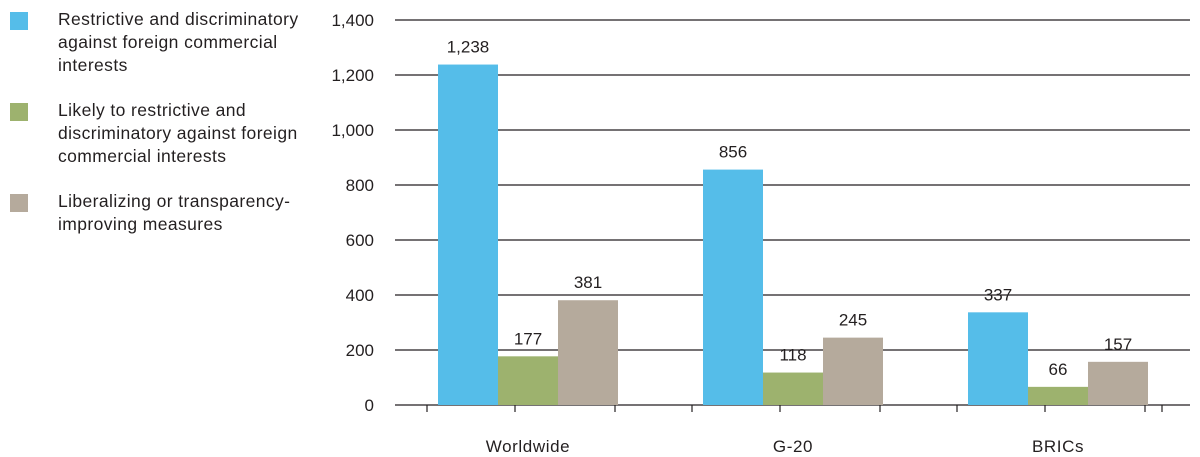  I want to click on y-tick-label: 1,400, so click(352, 20).